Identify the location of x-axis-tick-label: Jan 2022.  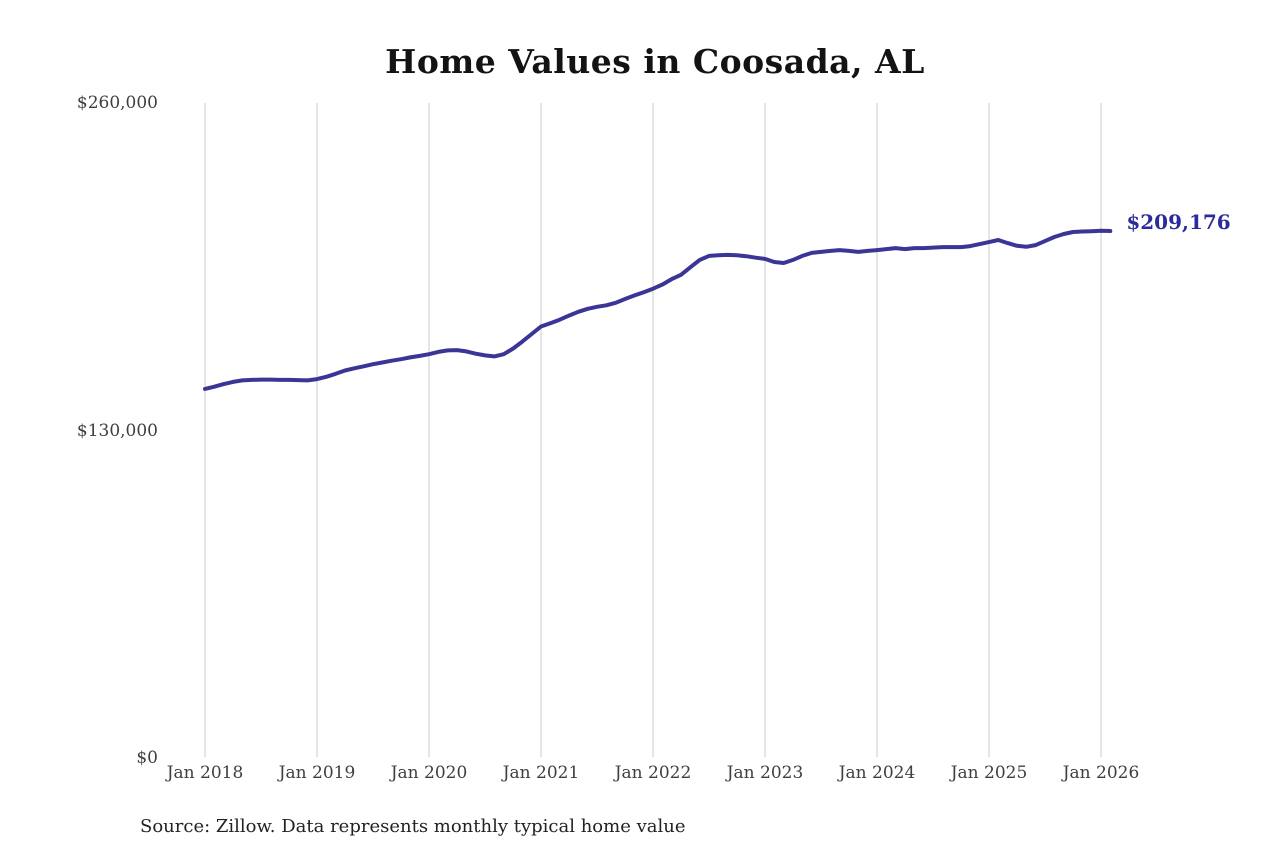
(653, 773).